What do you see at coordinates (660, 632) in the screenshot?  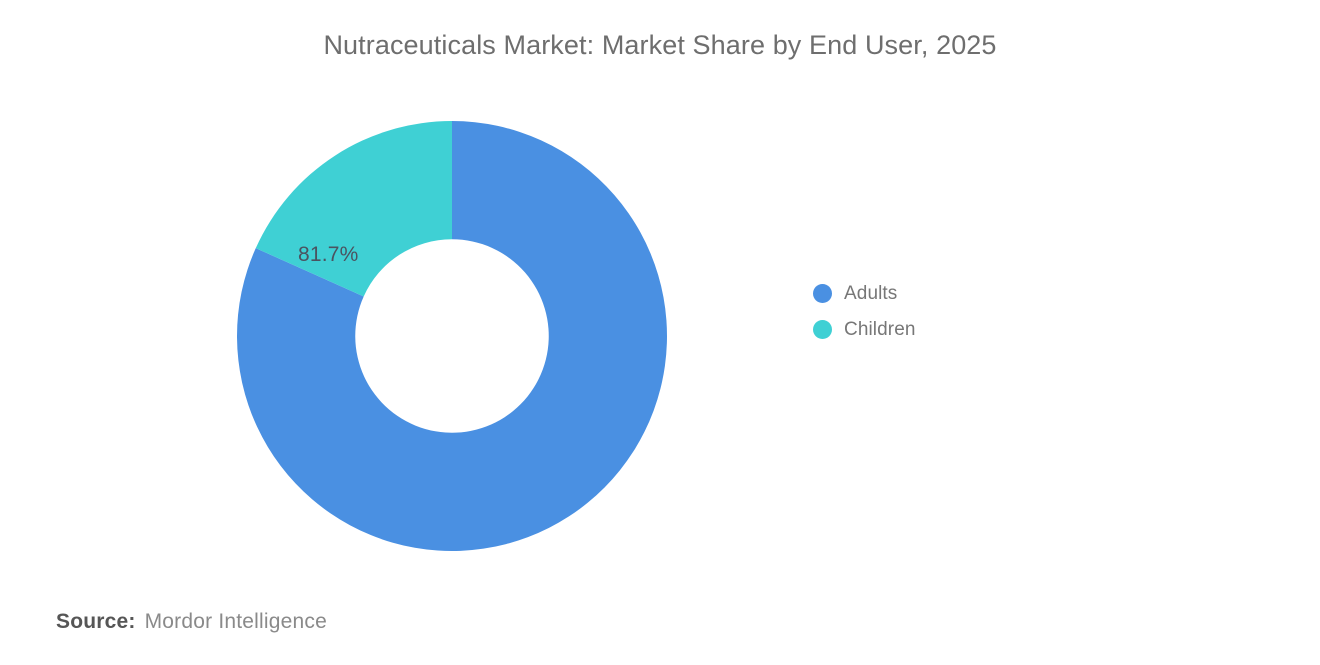 I see `footer: Source: Mordor Intelligence` at bounding box center [660, 632].